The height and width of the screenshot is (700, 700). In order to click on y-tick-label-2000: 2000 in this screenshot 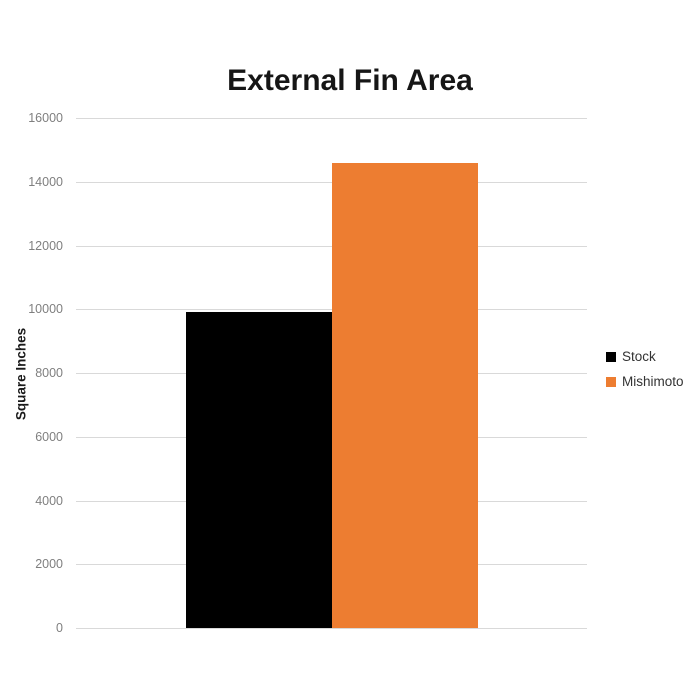, I will do `click(49, 564)`.